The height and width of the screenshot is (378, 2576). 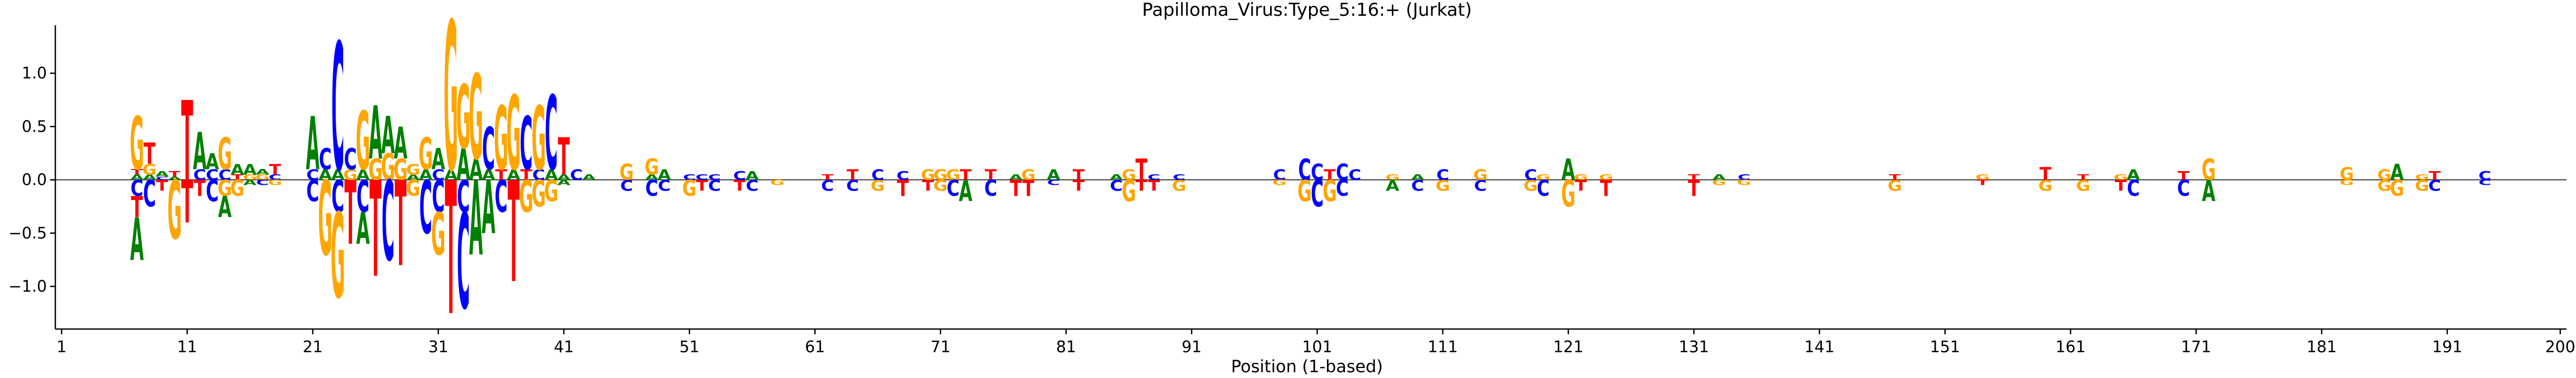 I want to click on x-tick-label: 101, so click(x=1317, y=347).